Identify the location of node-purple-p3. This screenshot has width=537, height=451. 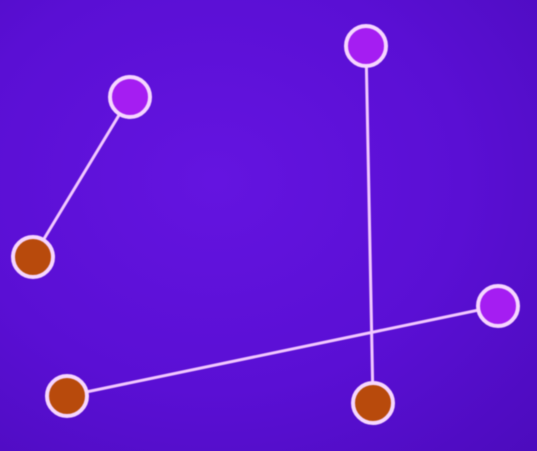
(498, 306).